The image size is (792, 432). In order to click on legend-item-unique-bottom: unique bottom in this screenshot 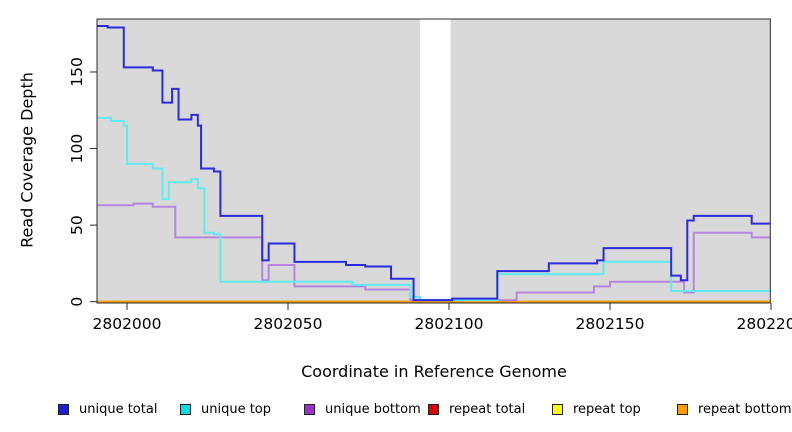, I will do `click(362, 409)`.